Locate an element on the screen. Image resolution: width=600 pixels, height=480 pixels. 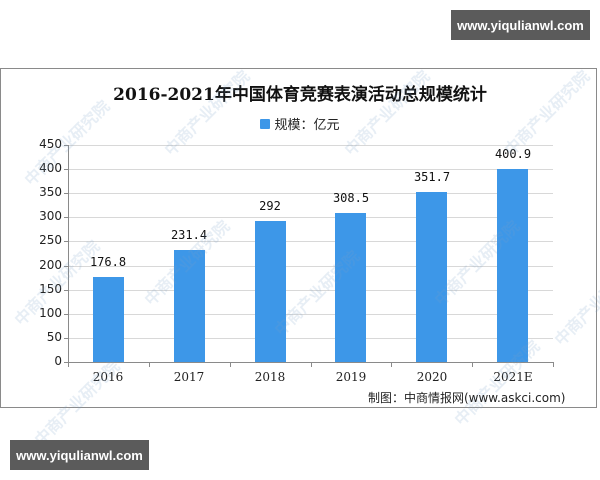
x-tick-label: 2021E is located at coordinates (513, 377).